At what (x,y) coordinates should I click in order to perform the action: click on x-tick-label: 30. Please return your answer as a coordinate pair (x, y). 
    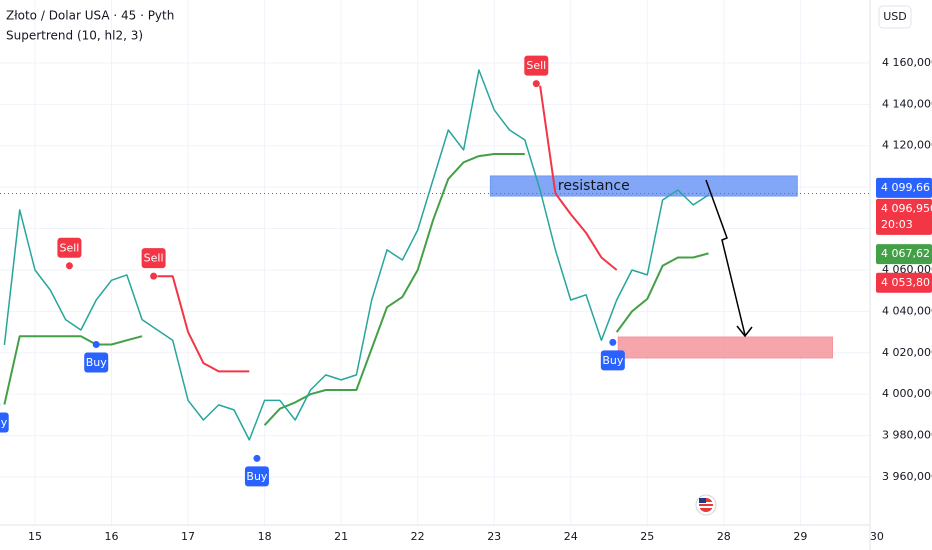
    Looking at the image, I should click on (877, 536).